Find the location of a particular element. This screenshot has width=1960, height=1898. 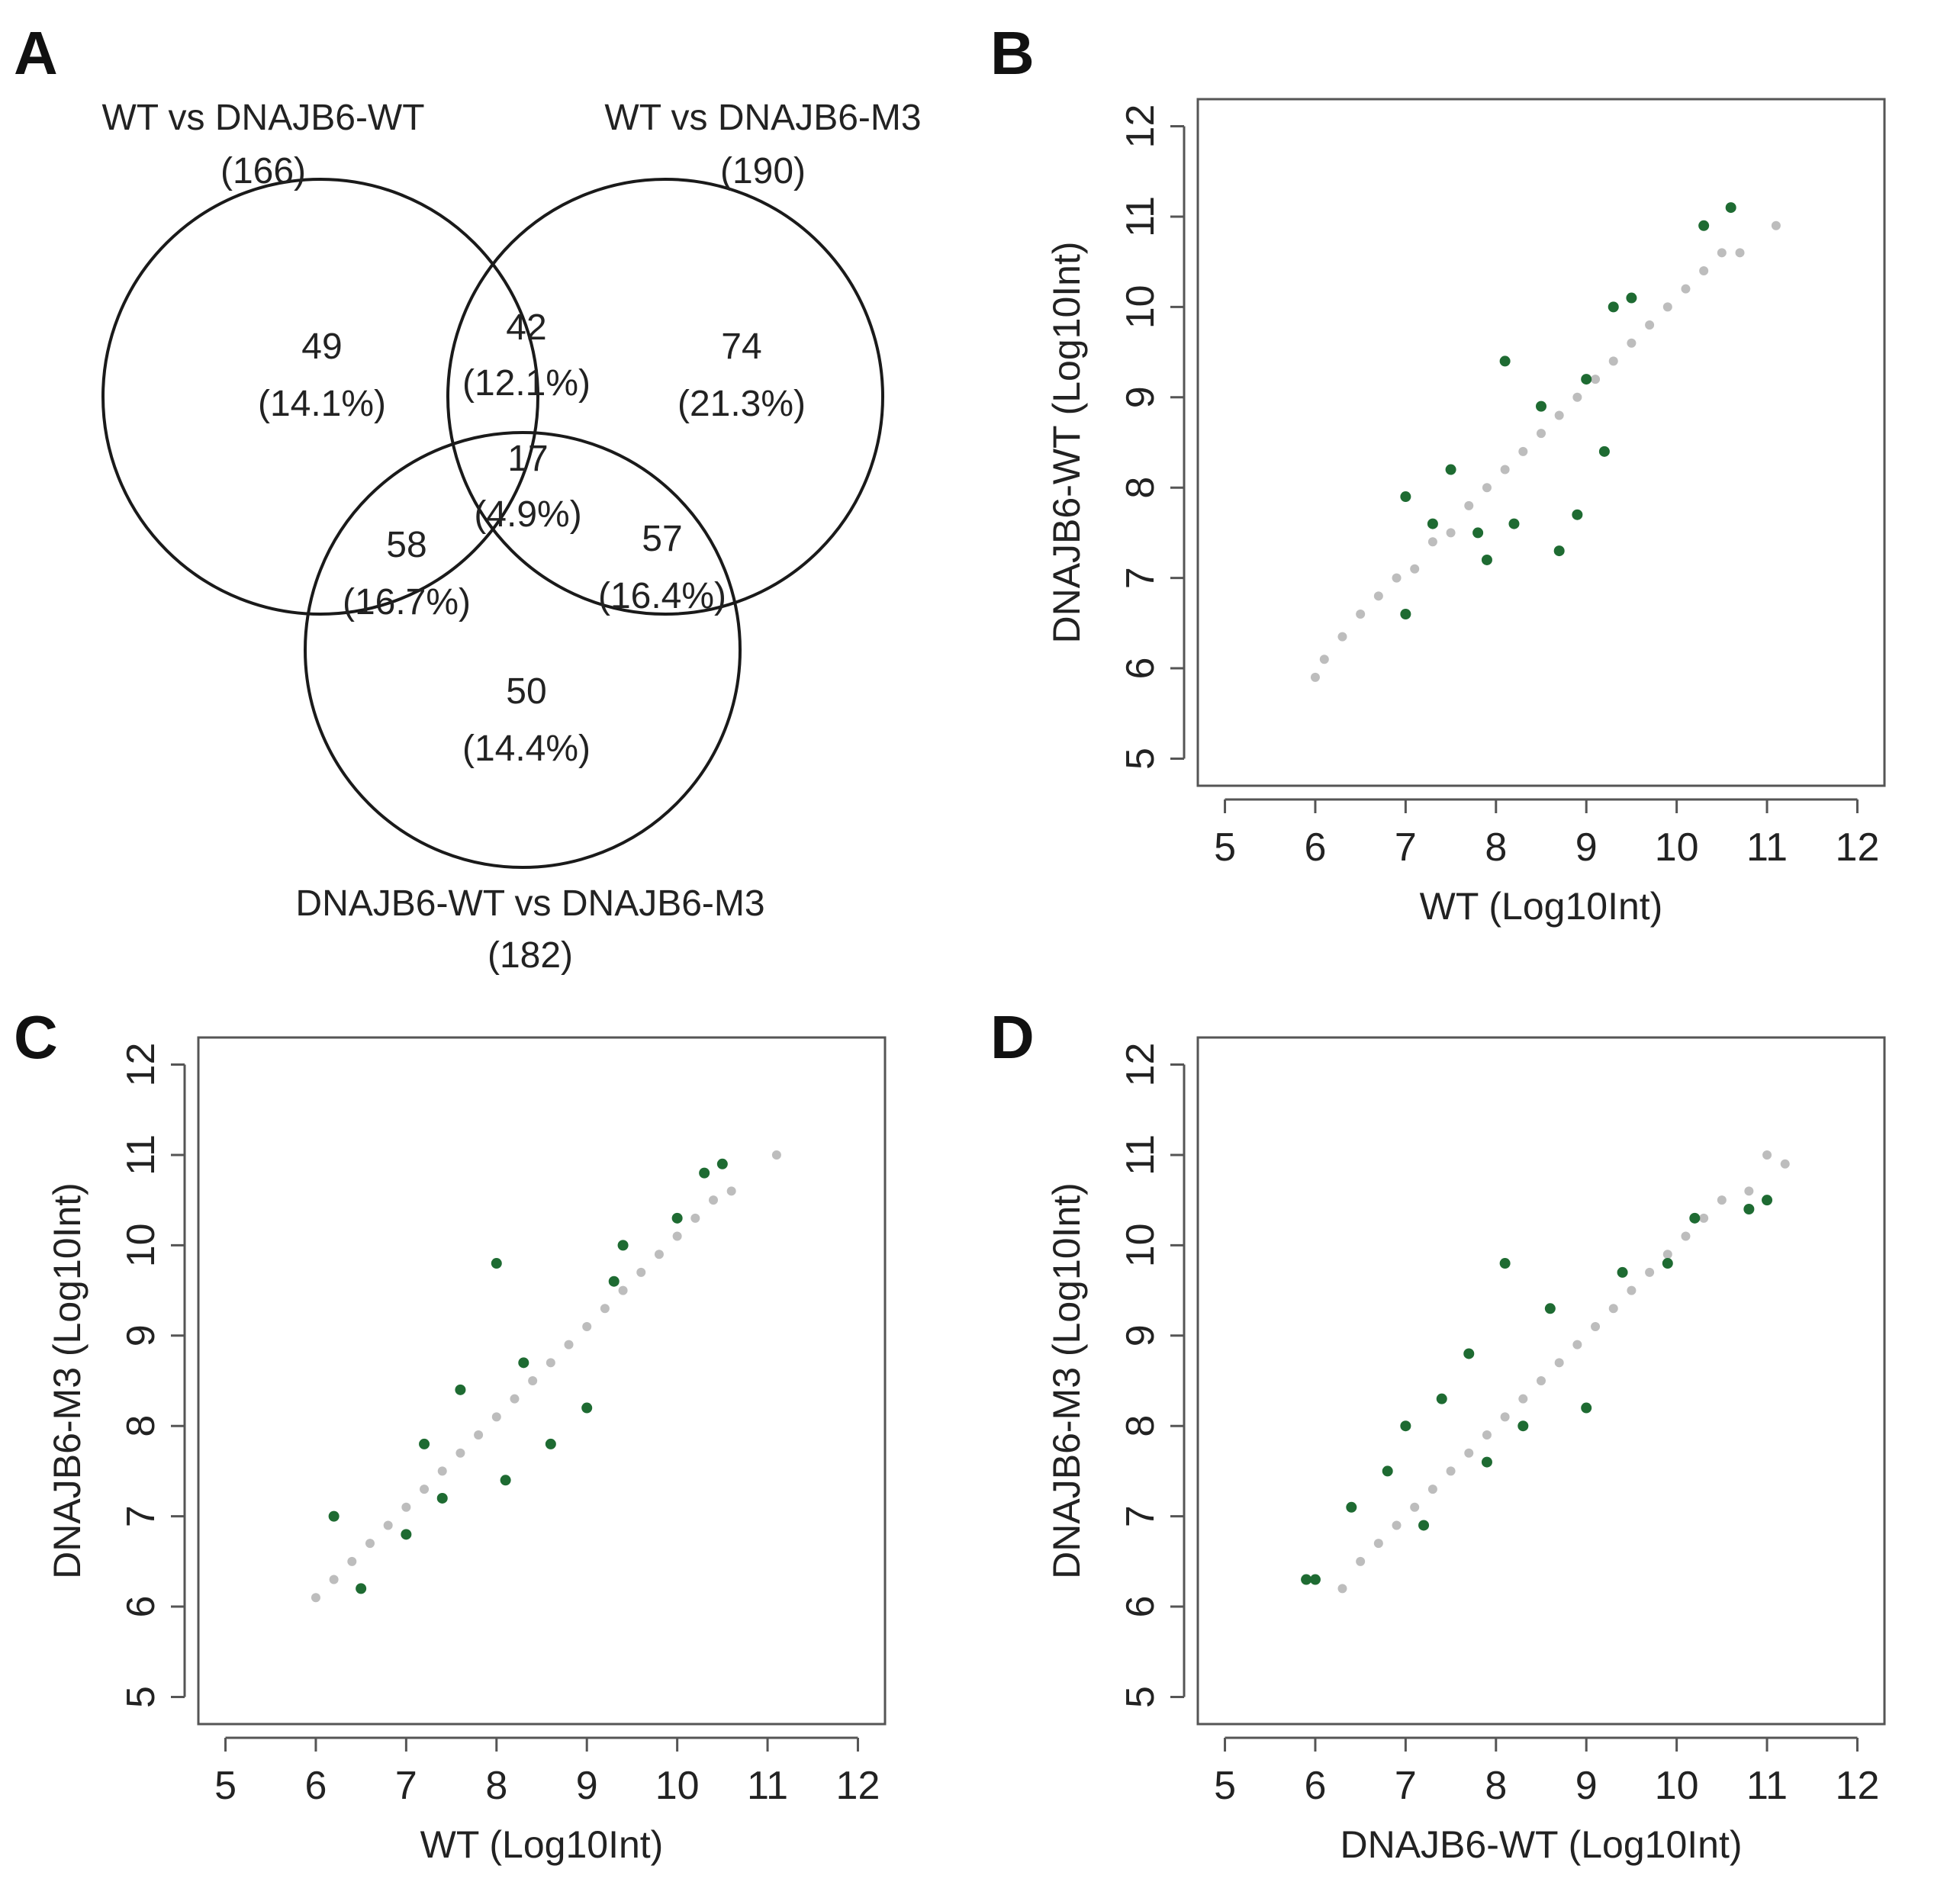

venn-region-value: 17 is located at coordinates (527, 459).